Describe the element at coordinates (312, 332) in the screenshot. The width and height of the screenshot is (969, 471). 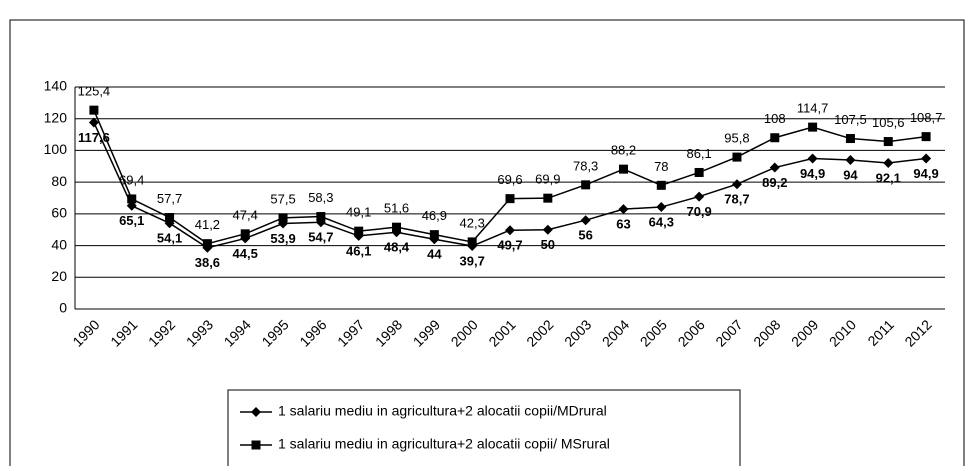
I see `x-tick-label: 1996` at that location.